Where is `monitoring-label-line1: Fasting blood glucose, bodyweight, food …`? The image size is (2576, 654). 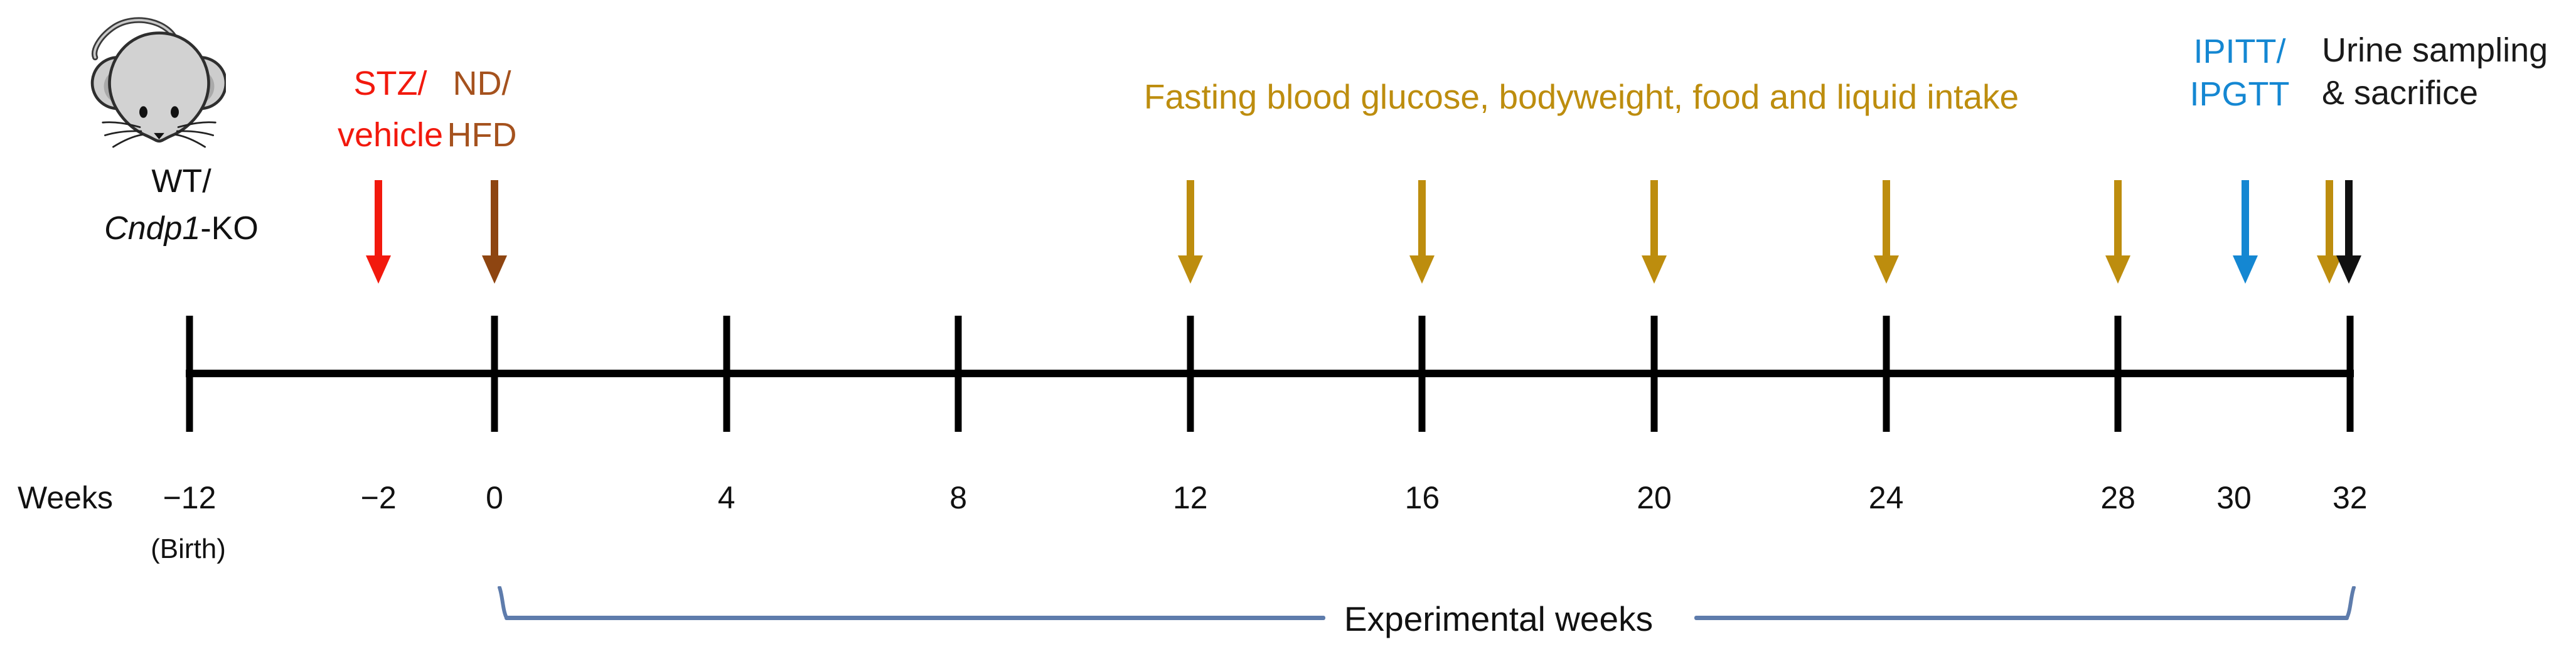
monitoring-label-line1: Fasting blood glucose, bodyweight, food … is located at coordinates (1581, 97).